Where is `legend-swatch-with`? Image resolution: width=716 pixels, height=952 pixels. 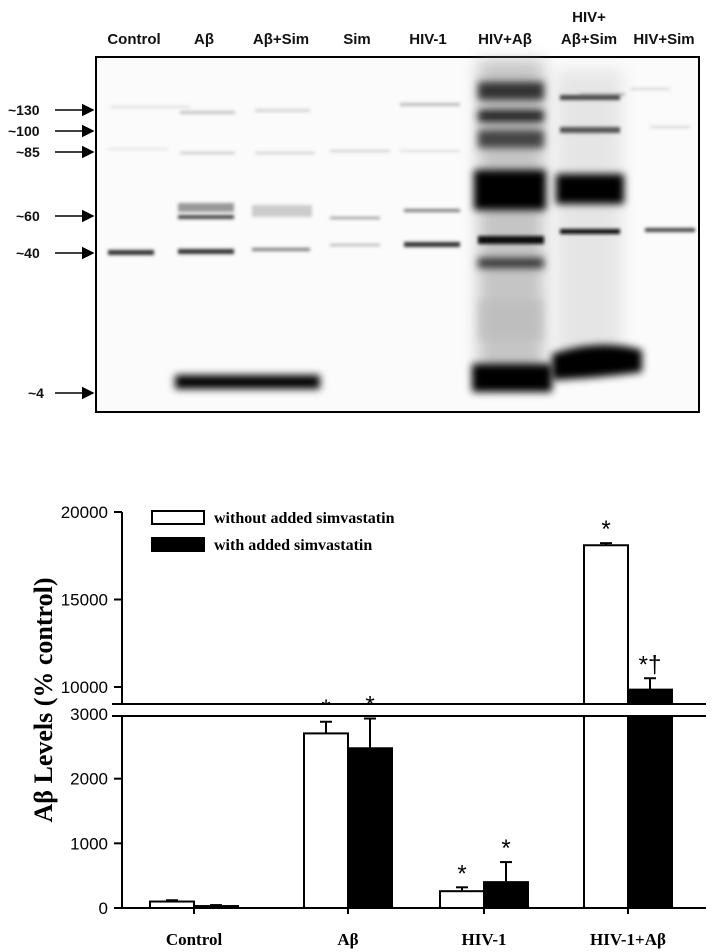 legend-swatch-with is located at coordinates (178, 544).